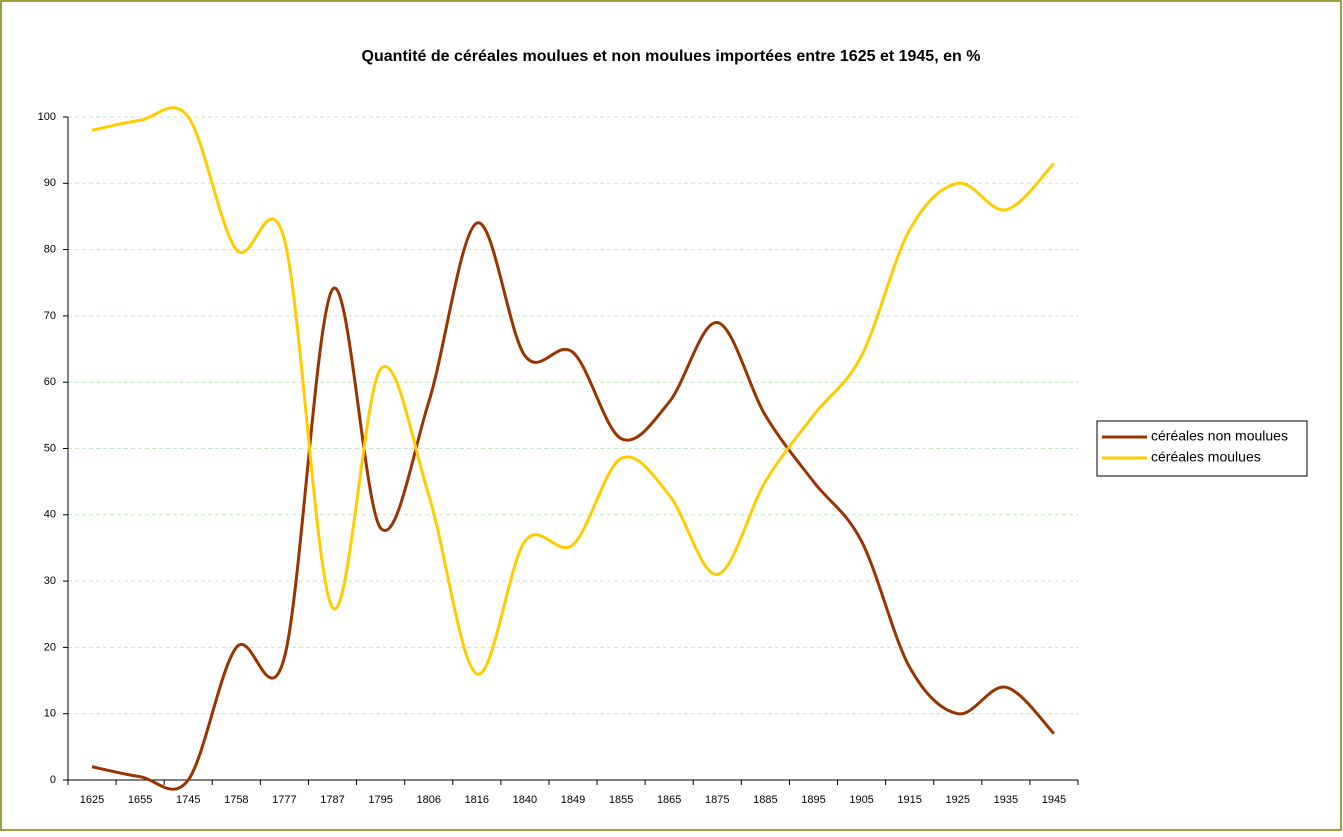 The width and height of the screenshot is (1343, 837). Describe the element at coordinates (236, 800) in the screenshot. I see `x-tick-label: 1758` at that location.